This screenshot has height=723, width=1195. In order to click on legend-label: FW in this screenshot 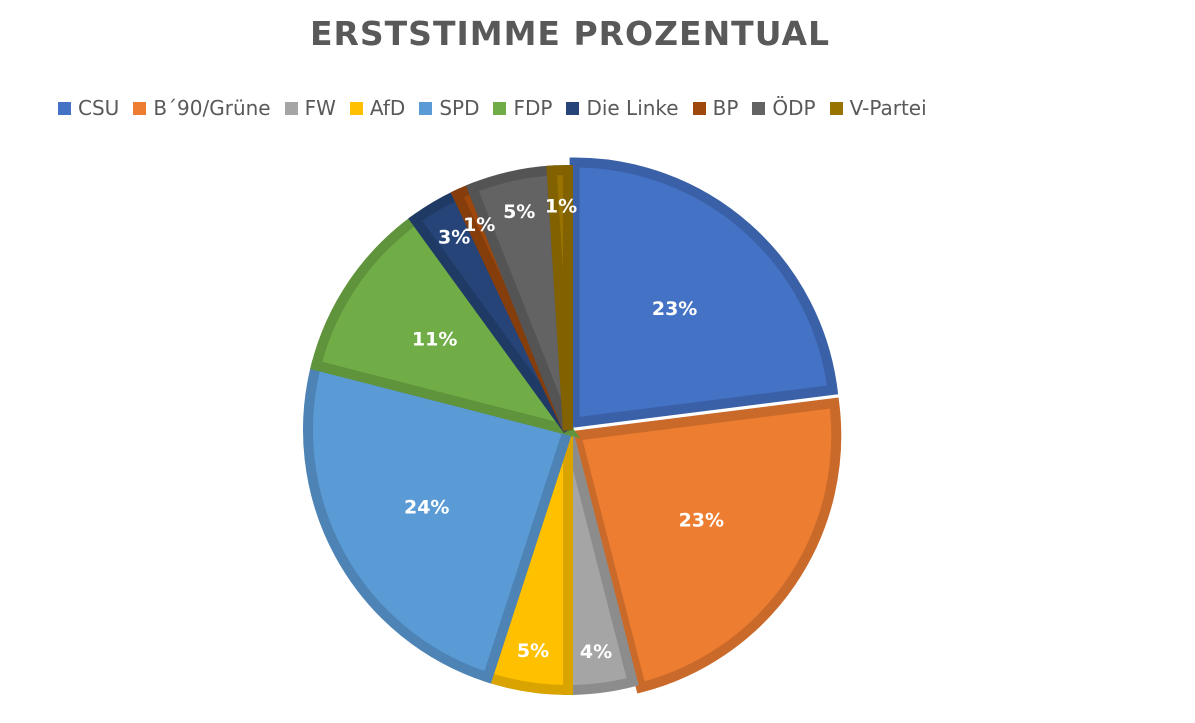, I will do `click(320, 108)`.